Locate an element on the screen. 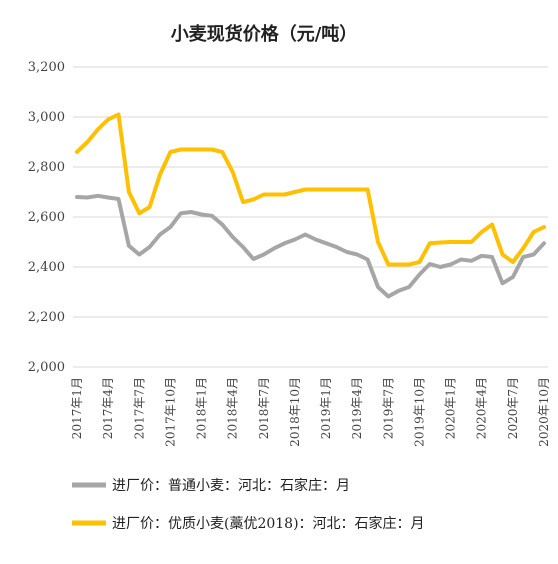  x-tick-label: 2017年1月 is located at coordinates (77, 408).